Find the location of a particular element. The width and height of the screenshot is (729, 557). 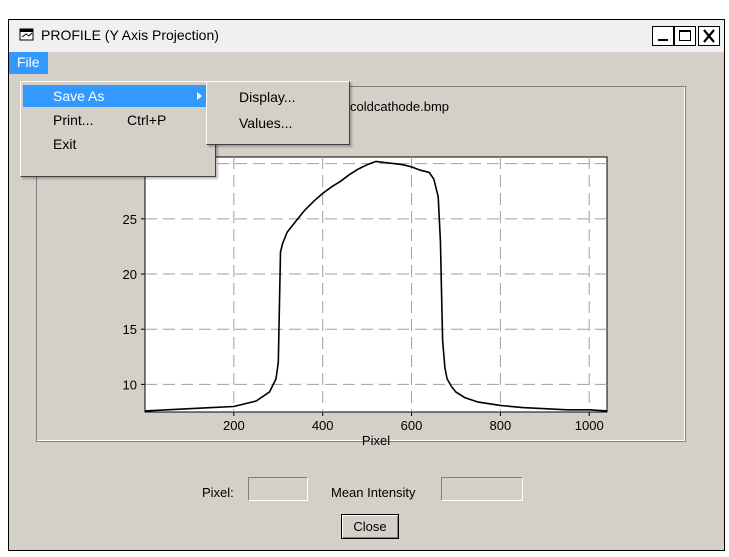

close-icon is located at coordinates (709, 36).